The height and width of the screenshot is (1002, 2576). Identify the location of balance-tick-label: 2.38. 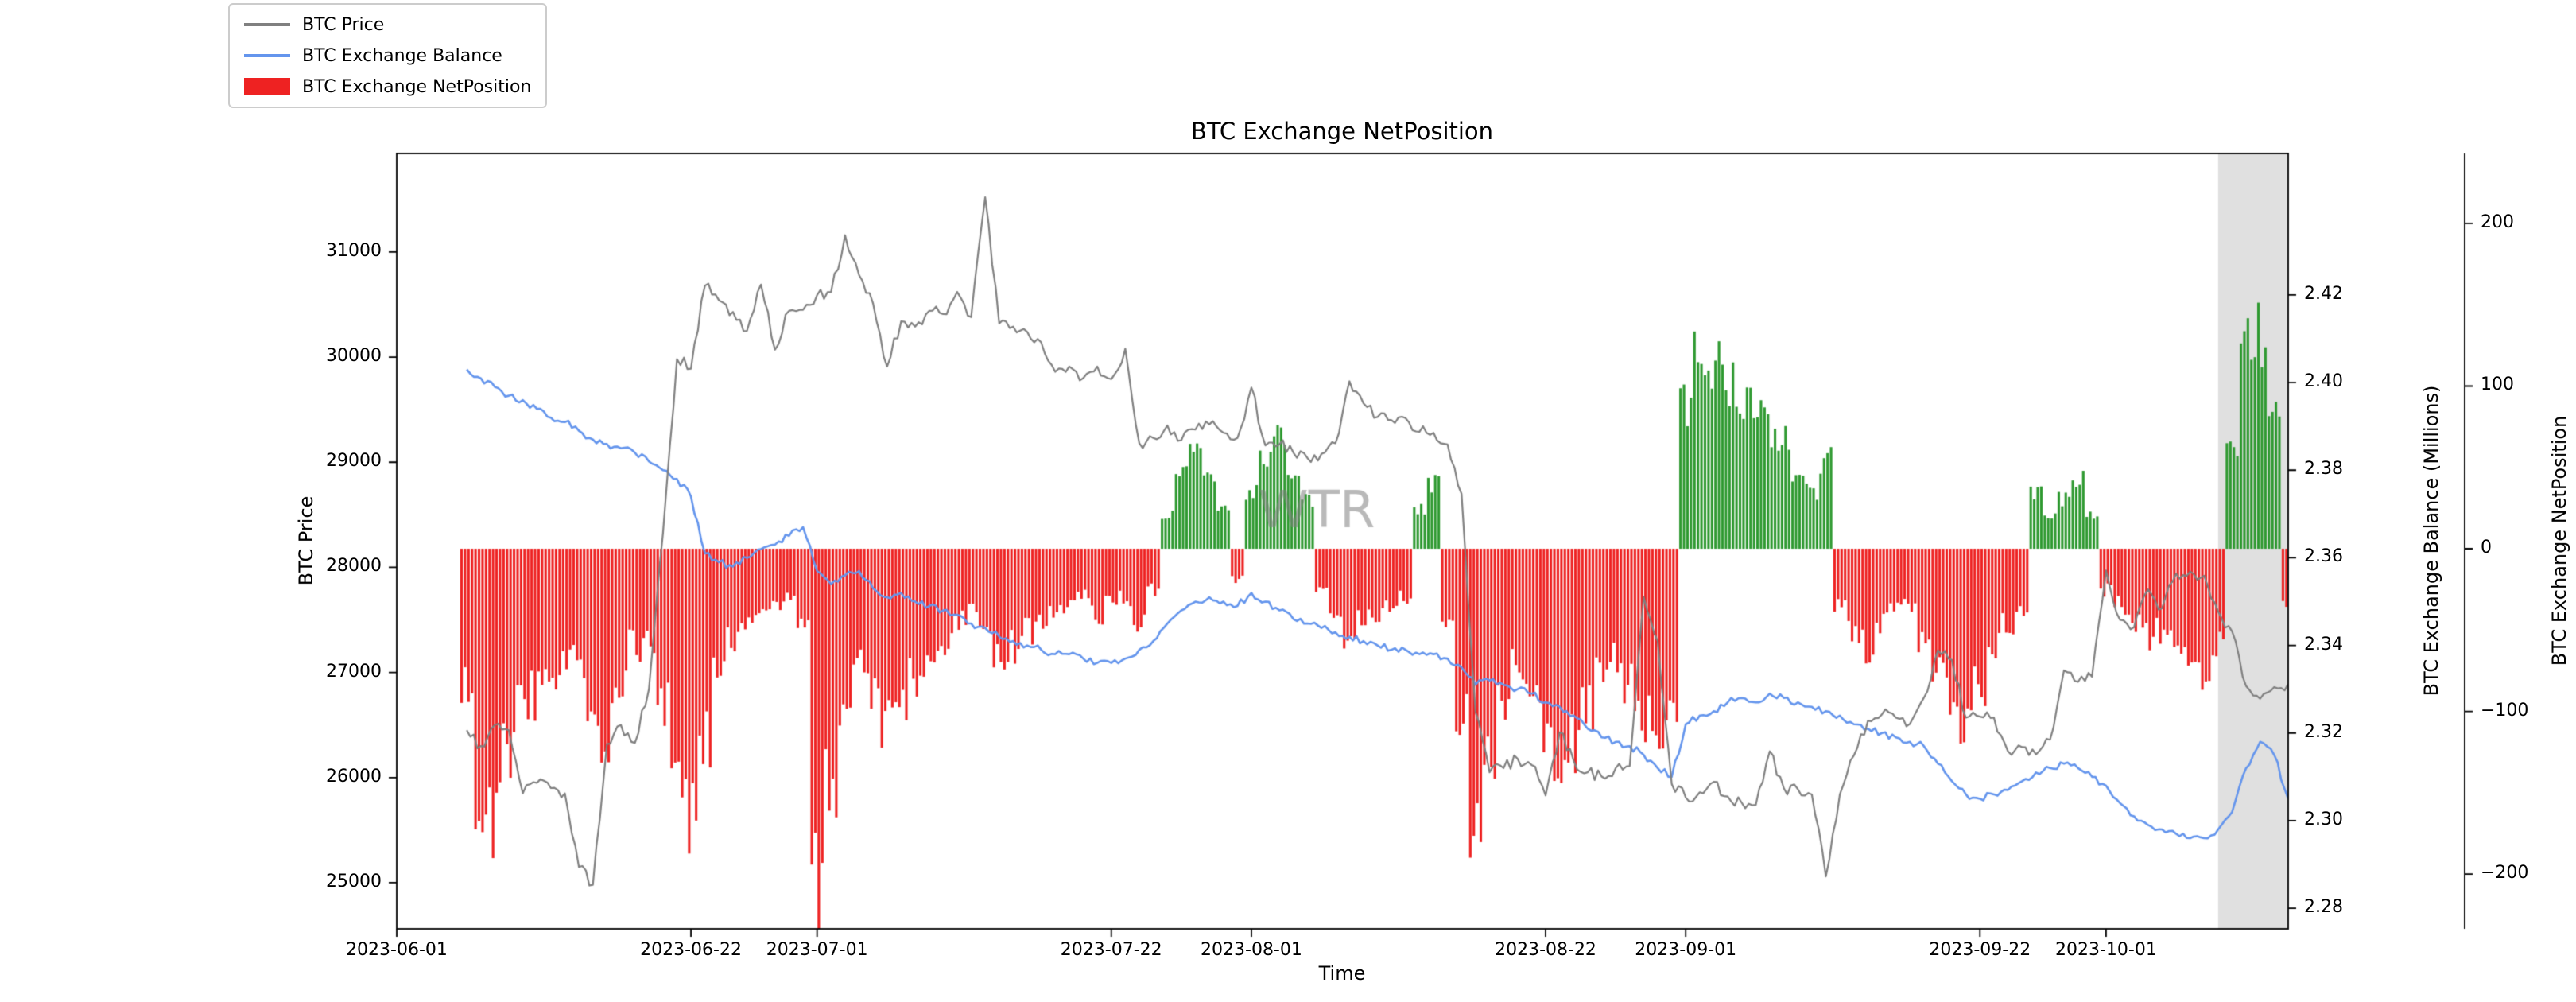
(2324, 469).